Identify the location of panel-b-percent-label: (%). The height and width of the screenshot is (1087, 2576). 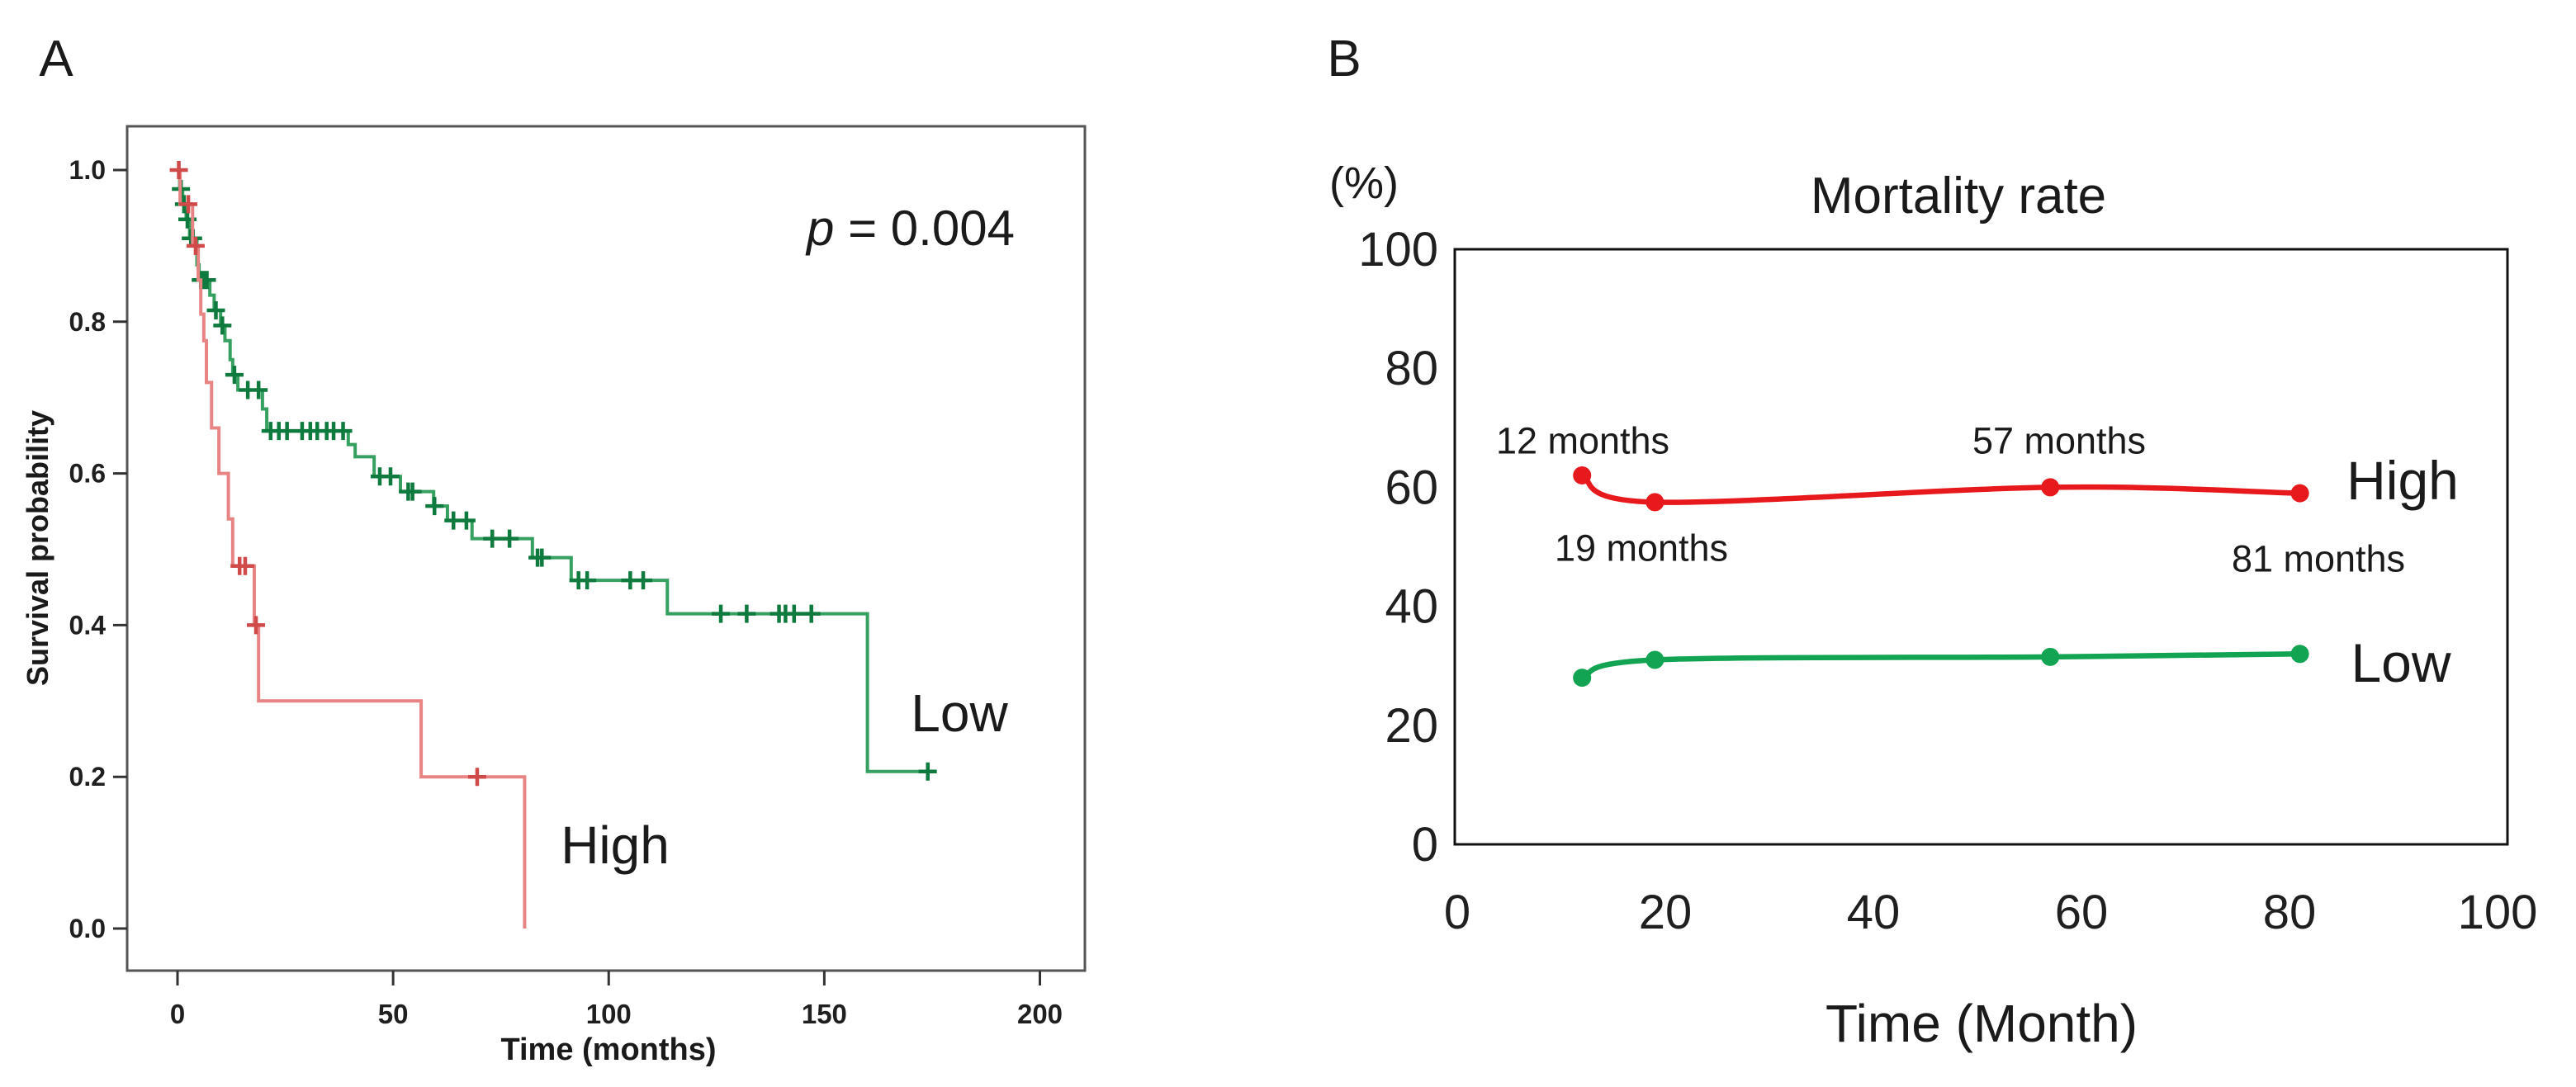
(1364, 183).